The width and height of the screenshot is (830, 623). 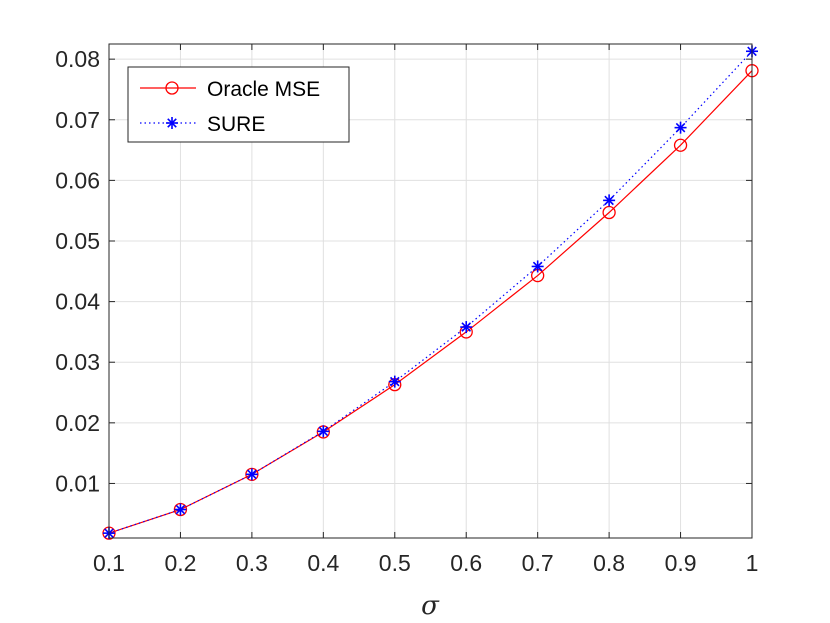 I want to click on y-tick-label: 0.08, so click(x=77, y=59).